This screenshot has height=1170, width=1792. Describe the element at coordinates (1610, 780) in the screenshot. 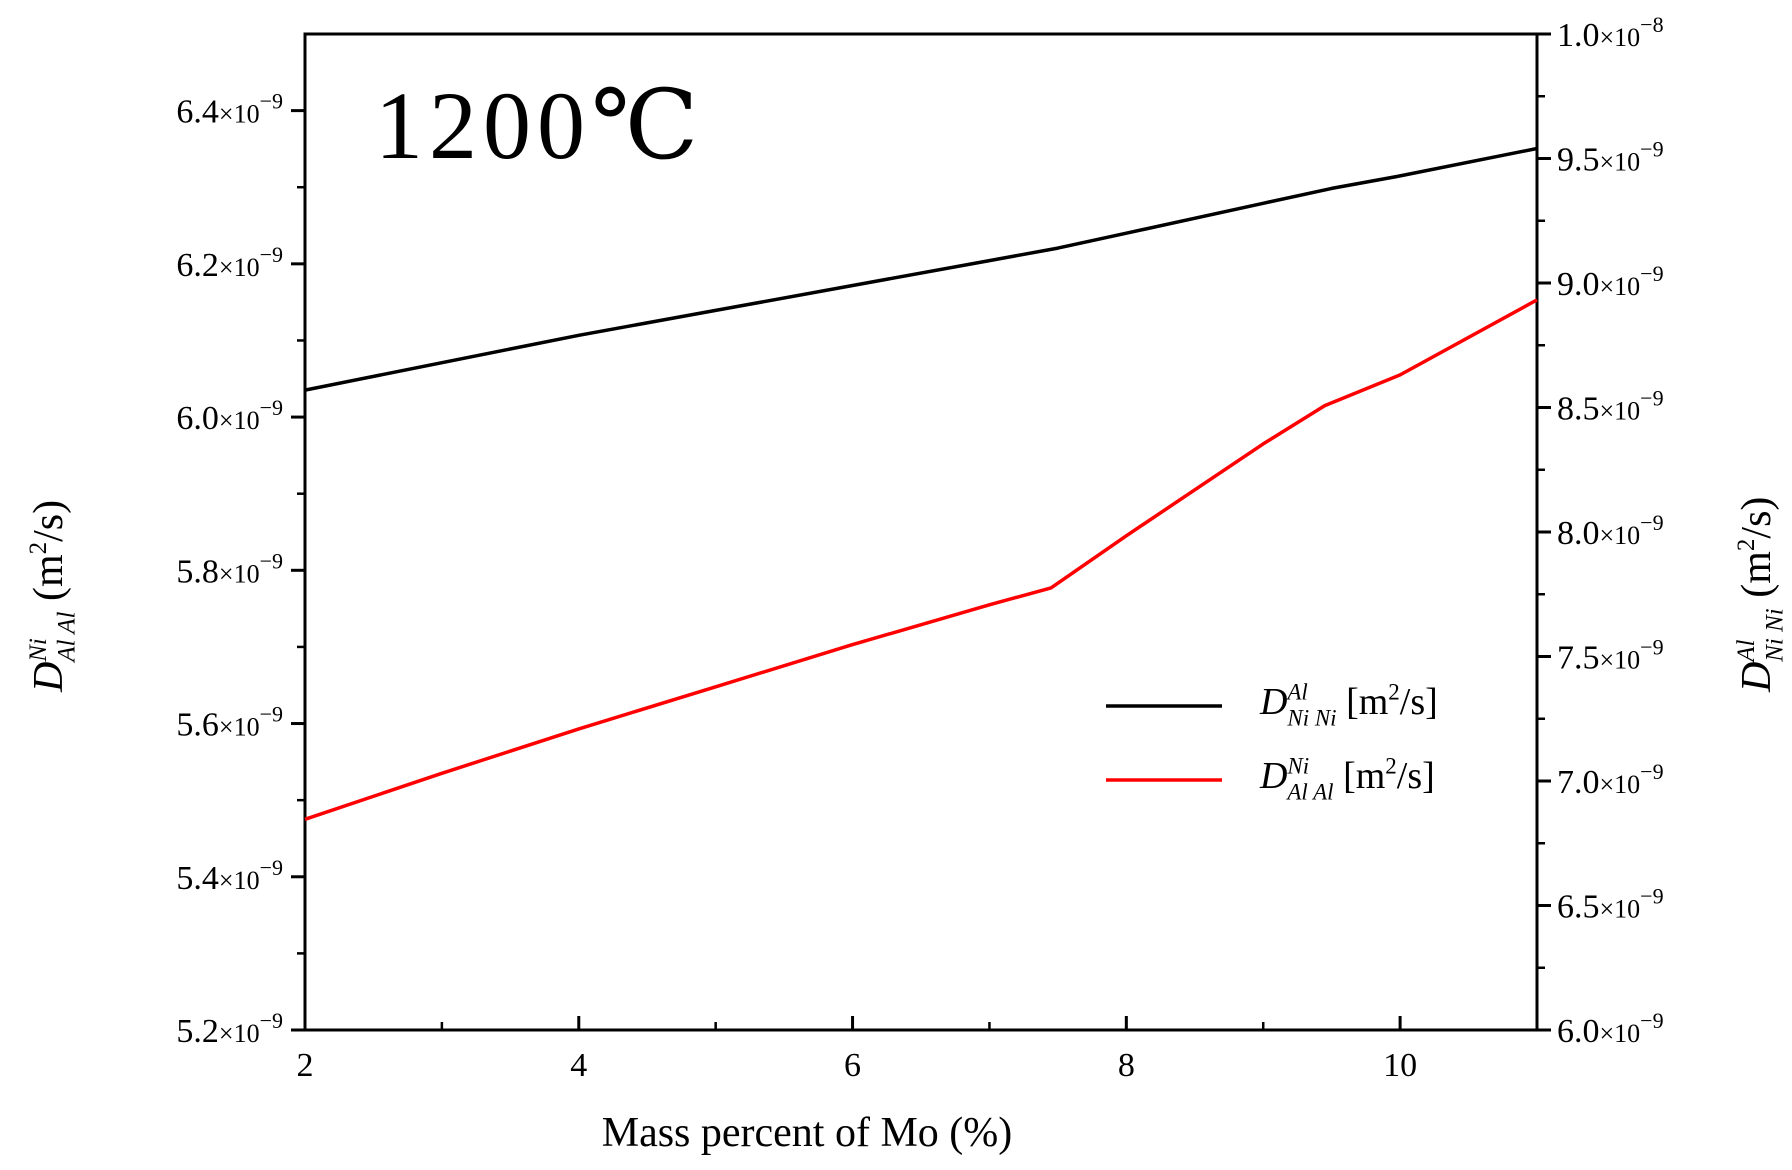

I see `right-tick-label: 7.0×10⁻⁹` at that location.